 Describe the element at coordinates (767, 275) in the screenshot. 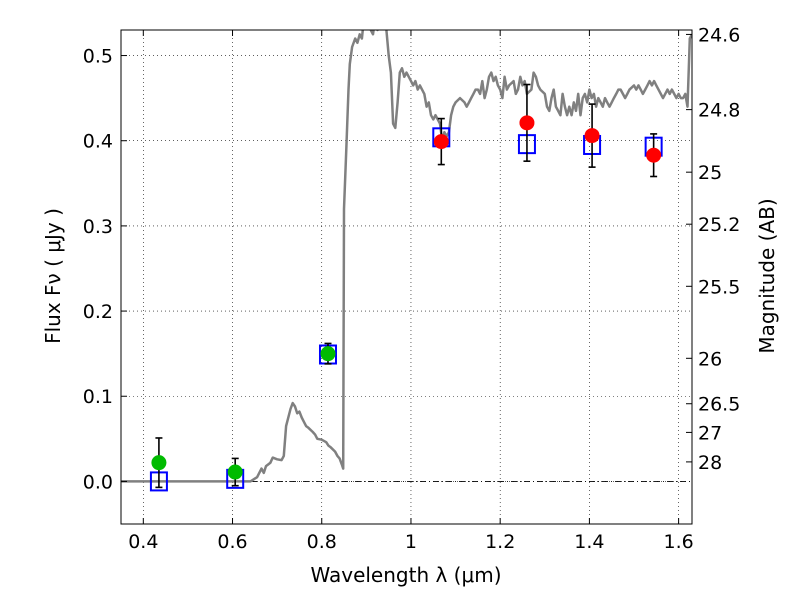

I see `y-axis-label-right: Magnitude (AB)` at that location.